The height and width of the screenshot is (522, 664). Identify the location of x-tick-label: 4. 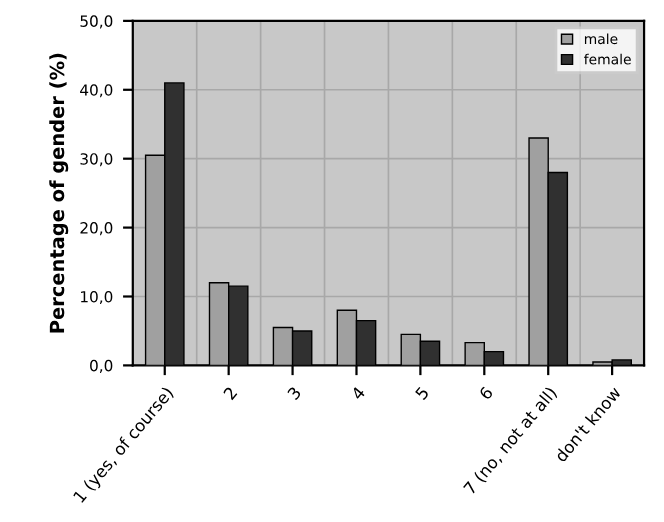
(358, 393).